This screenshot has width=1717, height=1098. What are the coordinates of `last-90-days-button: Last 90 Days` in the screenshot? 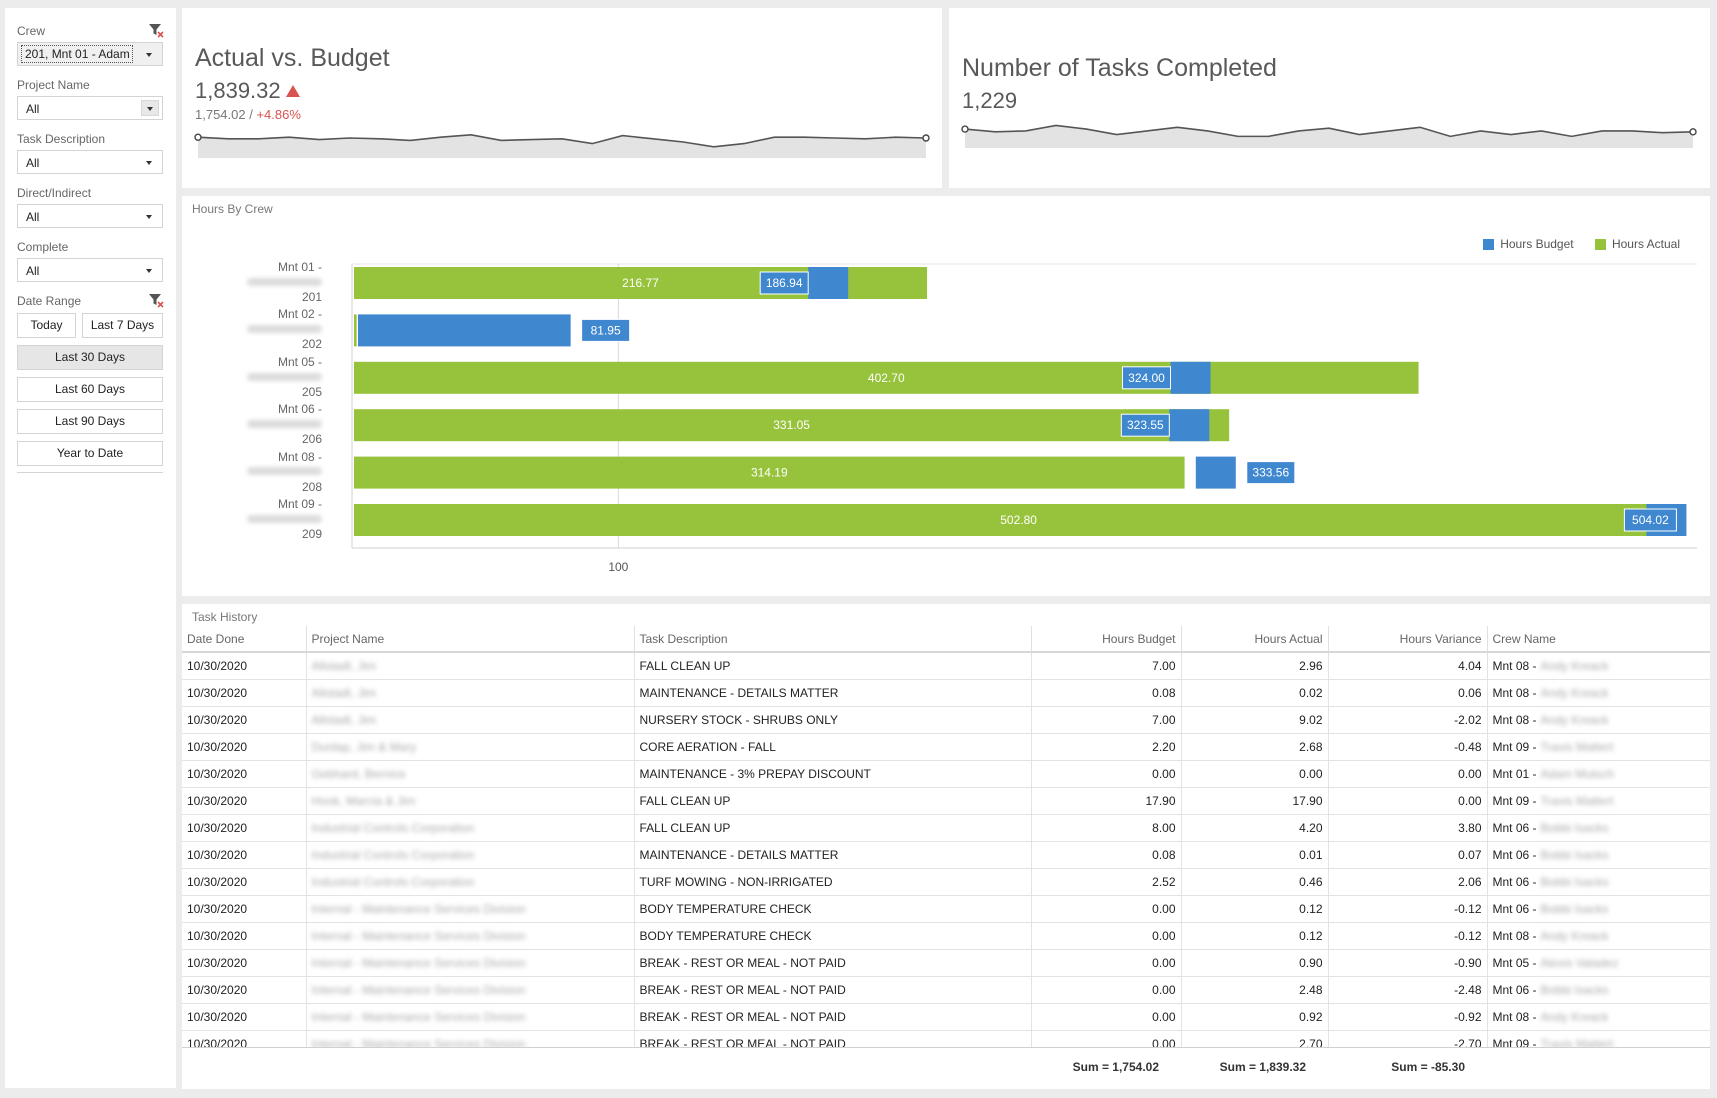 It's located at (90, 421).